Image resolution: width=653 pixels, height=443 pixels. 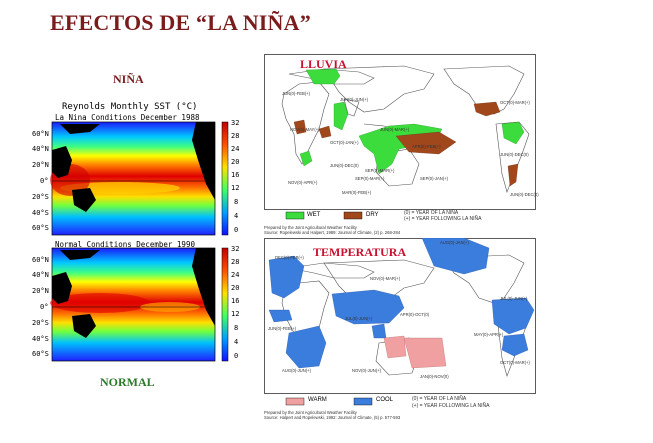 I want to click on legend-wet-swatch, so click(x=295, y=215).